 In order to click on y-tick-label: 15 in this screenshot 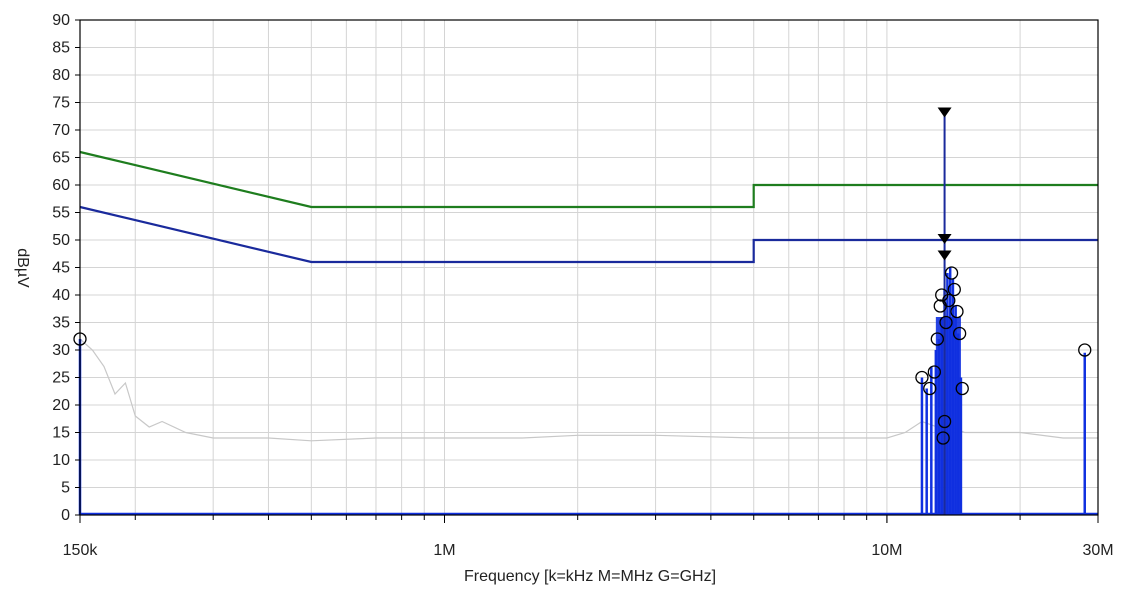, I will do `click(61, 433)`.